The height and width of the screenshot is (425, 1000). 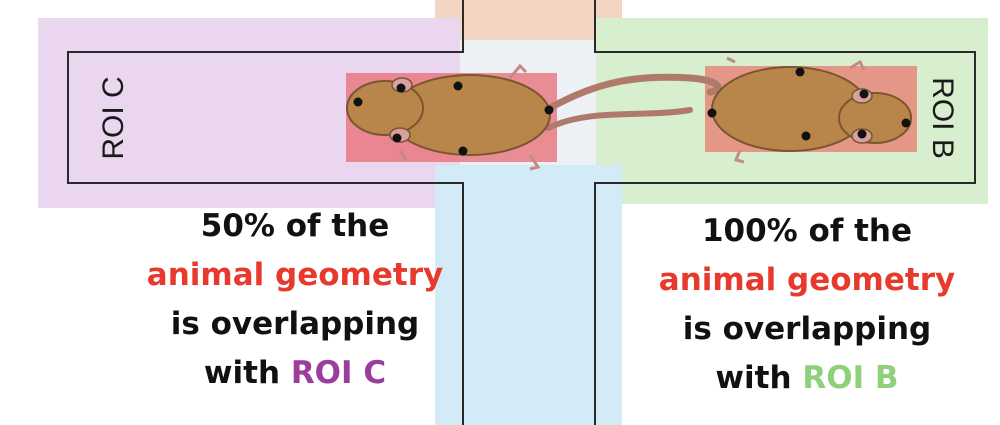 What do you see at coordinates (295, 226) in the screenshot?
I see `left-caption-line-1: 50% of the` at bounding box center [295, 226].